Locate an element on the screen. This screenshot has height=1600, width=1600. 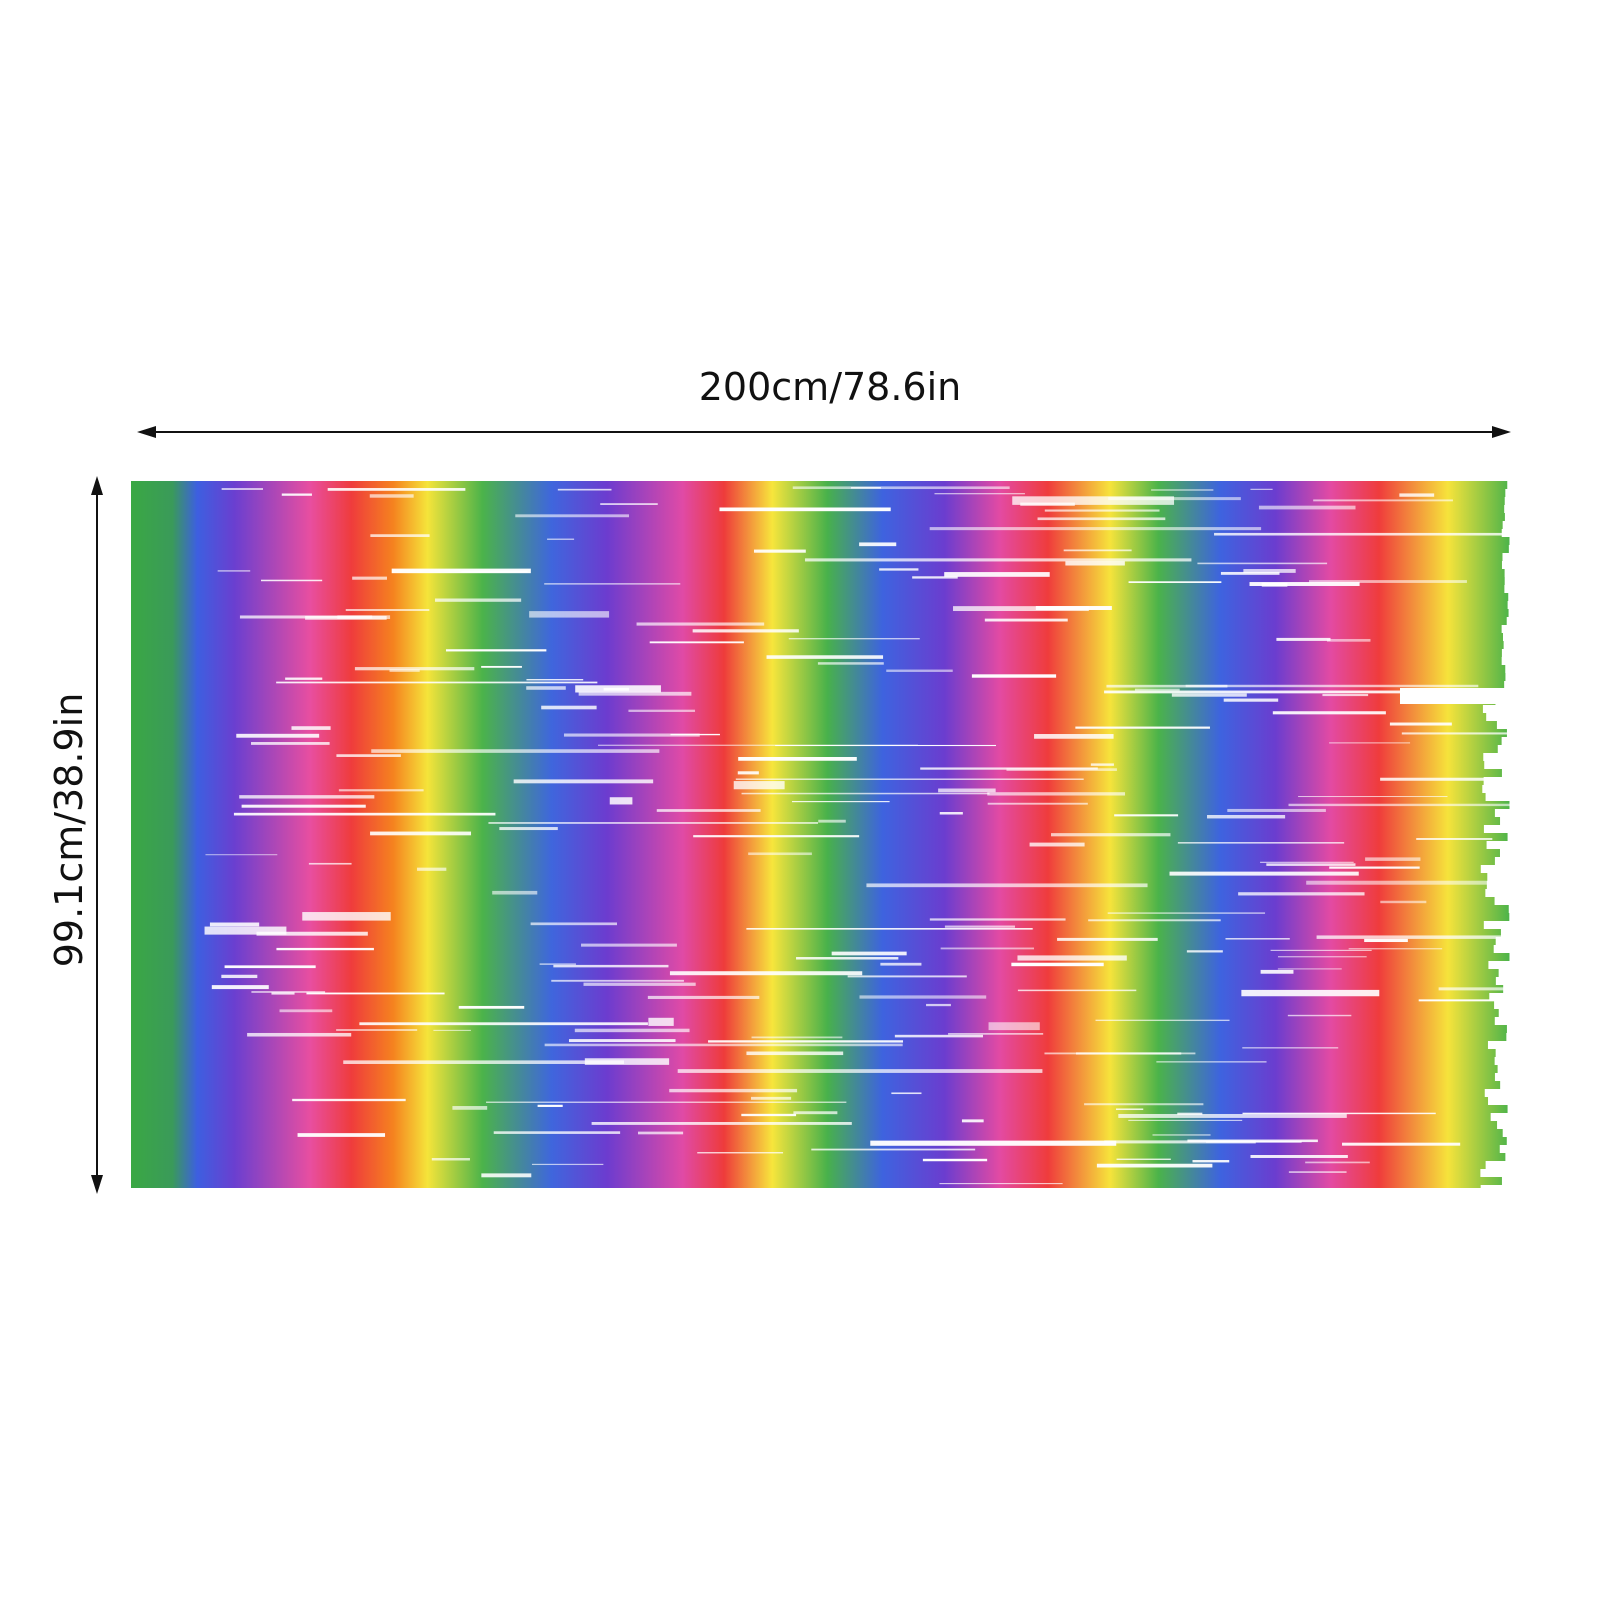
height-arrow is located at coordinates (97, 835).